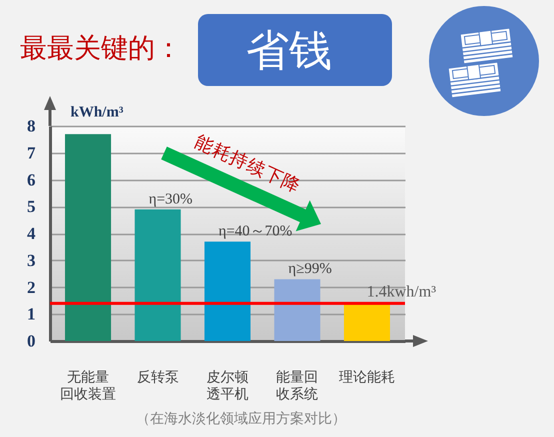  Describe the element at coordinates (31, 341) in the screenshot. I see `y-tick-label: 0` at that location.